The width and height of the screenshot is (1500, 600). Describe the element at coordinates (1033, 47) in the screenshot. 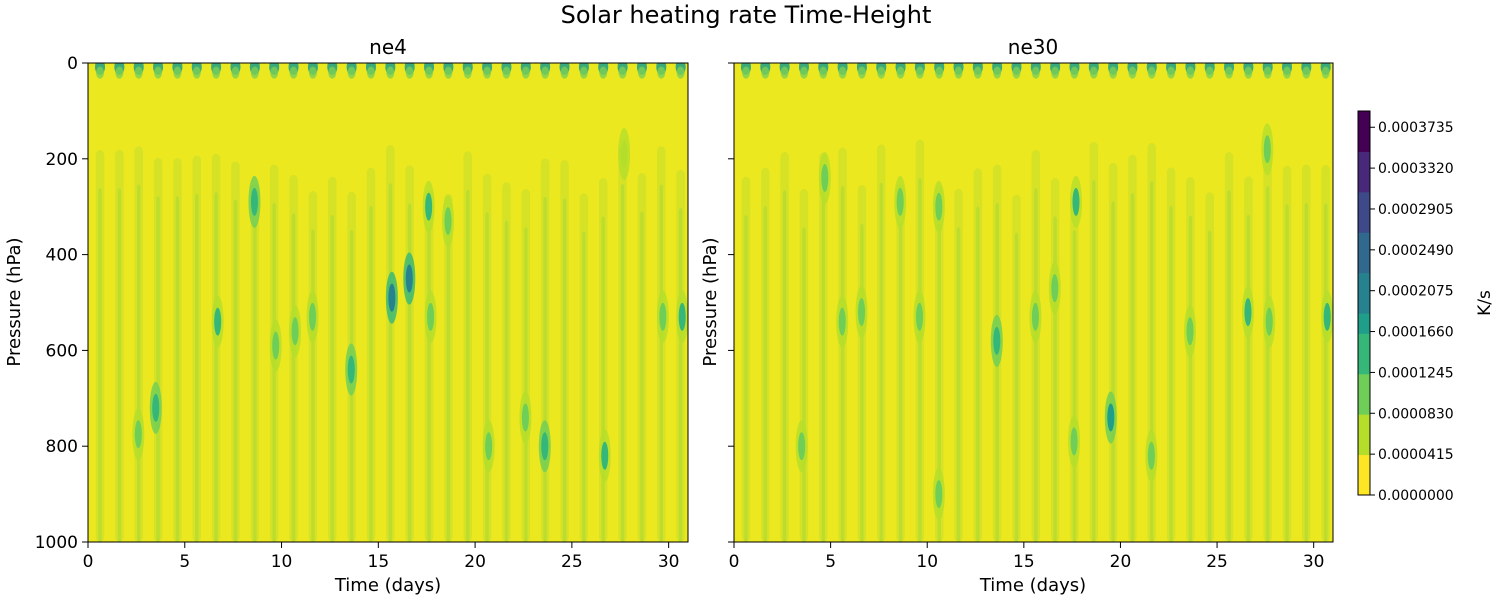

I see `panel-title: ne30` at that location.